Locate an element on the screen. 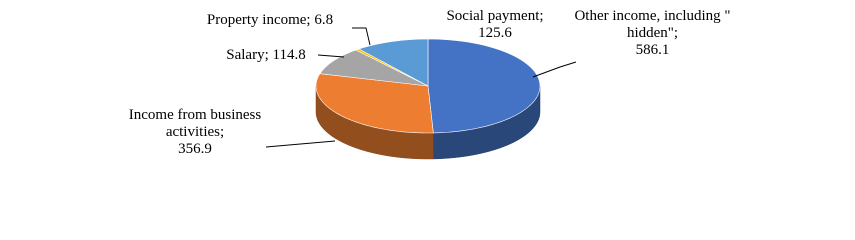 This screenshot has width=855, height=240. category-label: Property income; is located at coordinates (258, 20).